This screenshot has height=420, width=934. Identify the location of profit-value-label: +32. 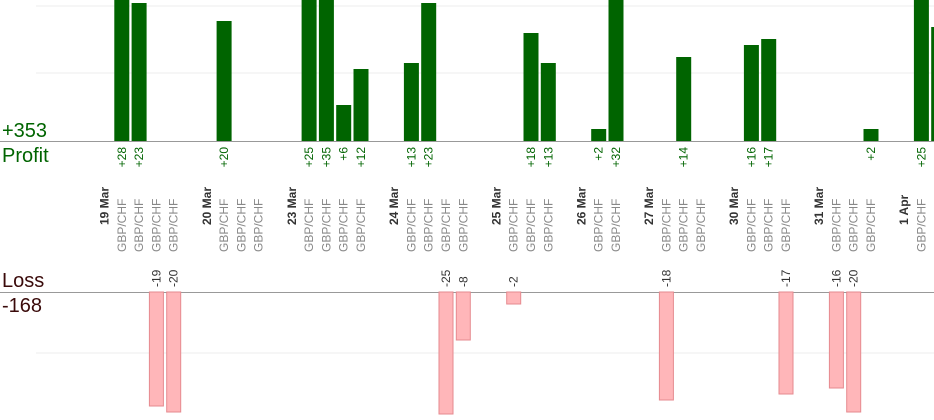
(616, 157).